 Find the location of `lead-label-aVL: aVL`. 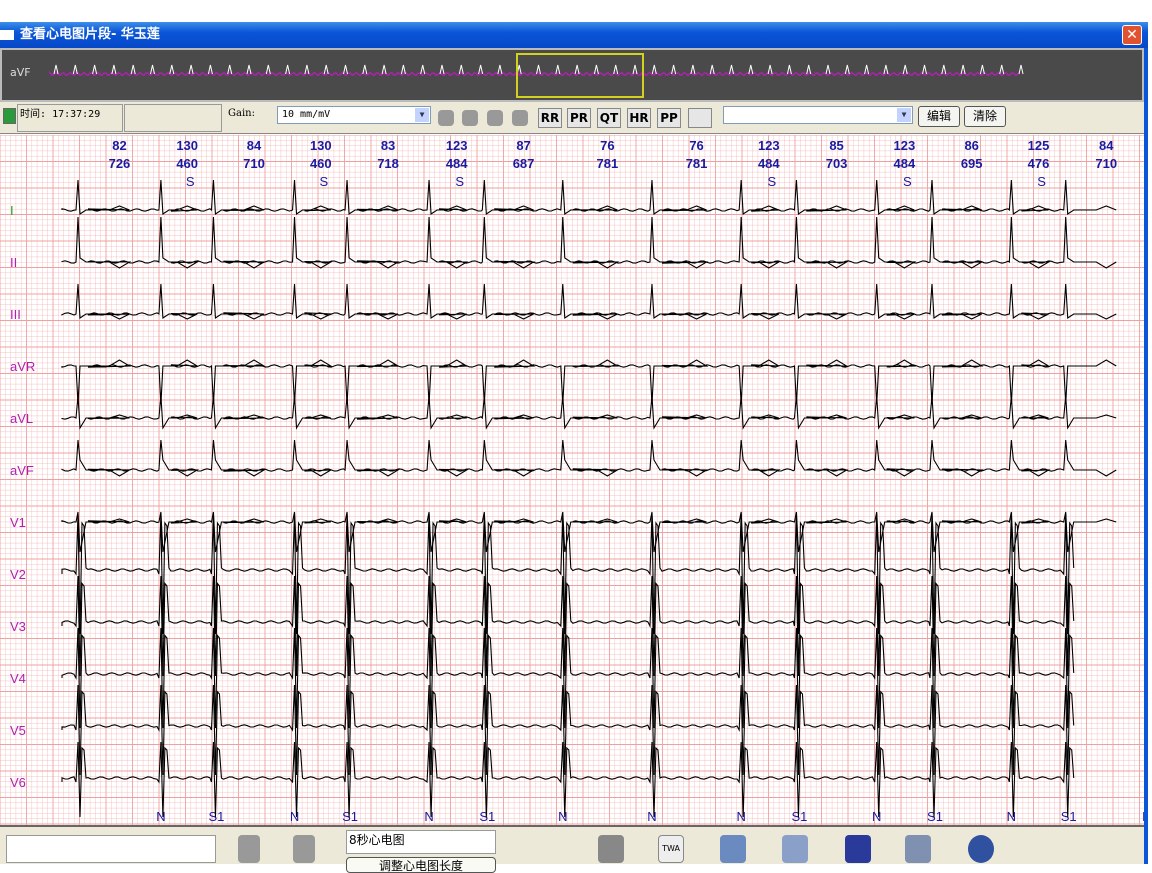

lead-label-aVL: aVL is located at coordinates (21, 418).